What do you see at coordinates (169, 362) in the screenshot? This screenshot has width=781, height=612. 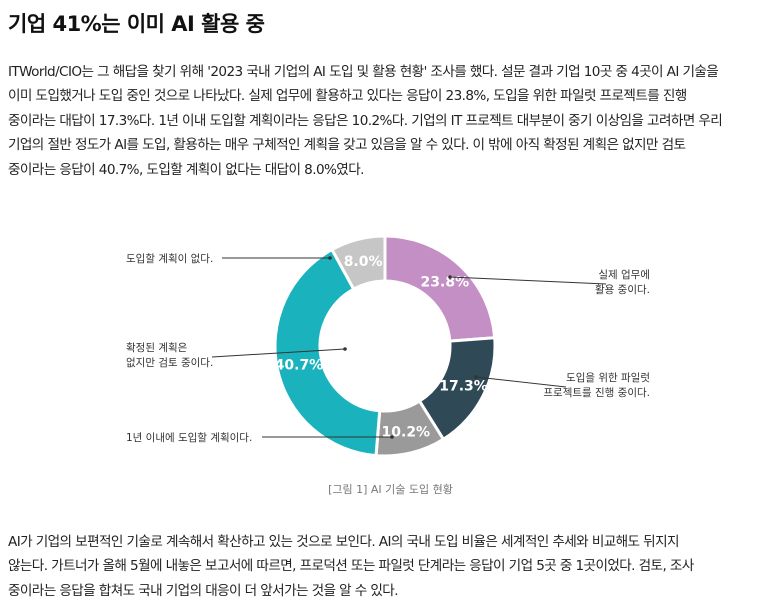 I see `category-label: 없지만 검토 중이다.` at bounding box center [169, 362].